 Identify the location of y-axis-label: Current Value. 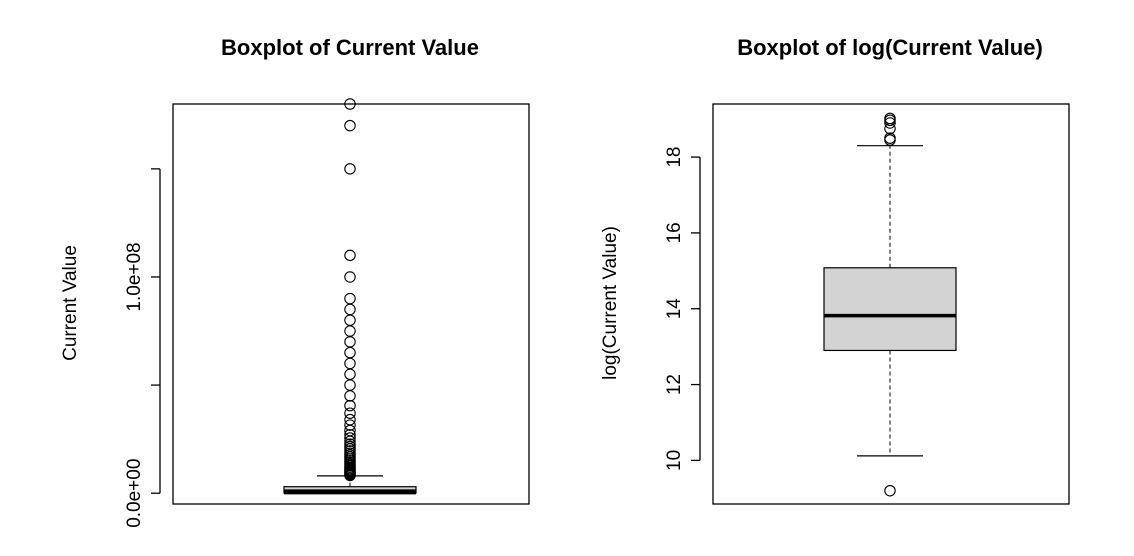
(70, 303).